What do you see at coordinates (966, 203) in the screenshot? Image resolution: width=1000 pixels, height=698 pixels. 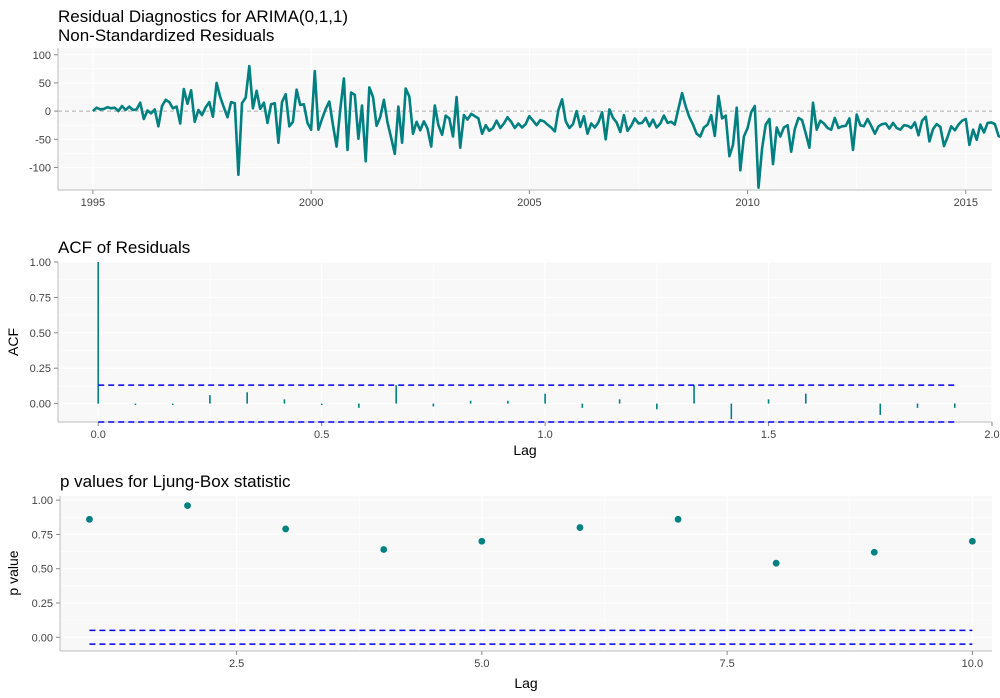 I see `residuals-x-tick-label: 2015` at bounding box center [966, 203].